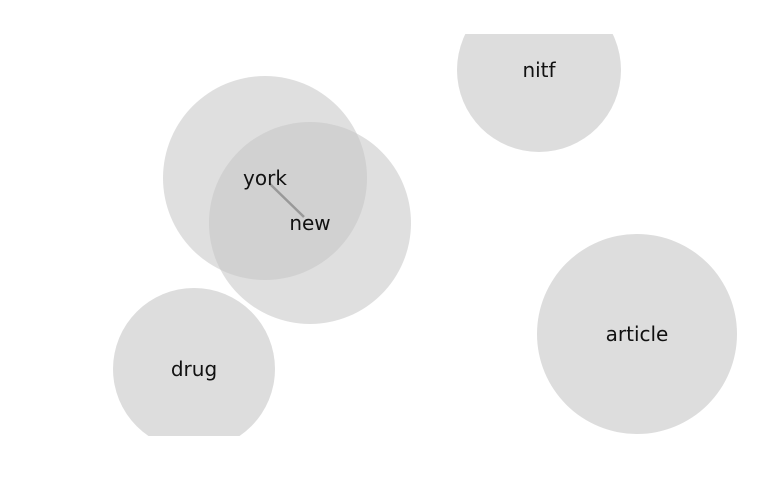  What do you see at coordinates (194, 369) in the screenshot?
I see `label-drug: drug` at bounding box center [194, 369].